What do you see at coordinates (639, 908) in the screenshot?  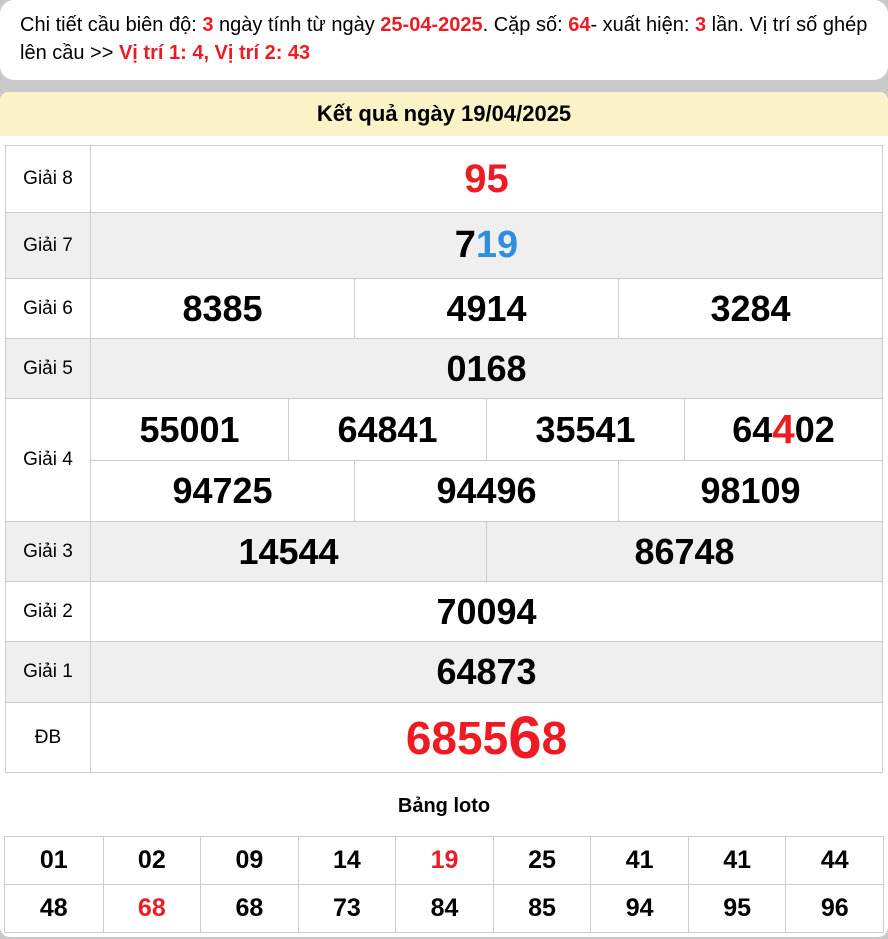 I see `loto-cell: 94` at bounding box center [639, 908].